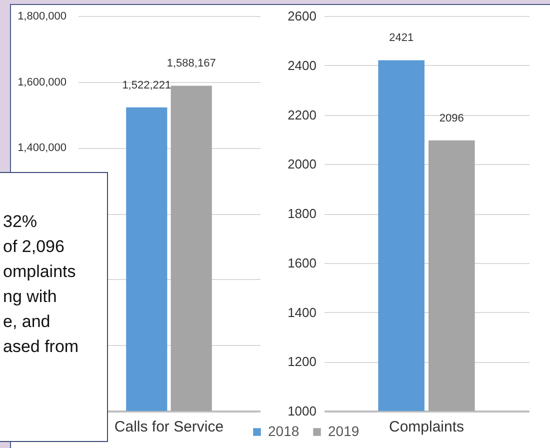  I want to click on x-tick-label: Complaints, so click(426, 427).